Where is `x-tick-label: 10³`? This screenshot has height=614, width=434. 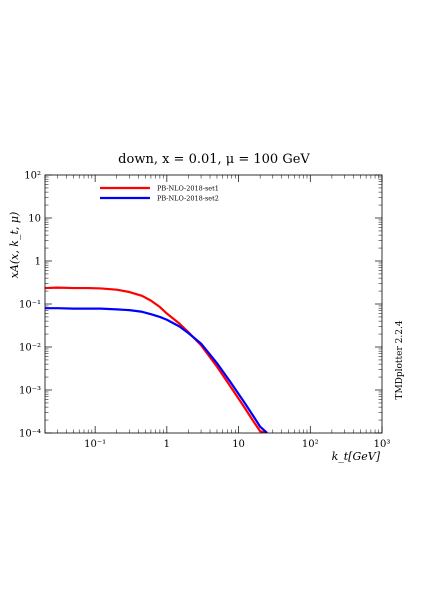 x-tick-label: 10³ is located at coordinates (382, 444).